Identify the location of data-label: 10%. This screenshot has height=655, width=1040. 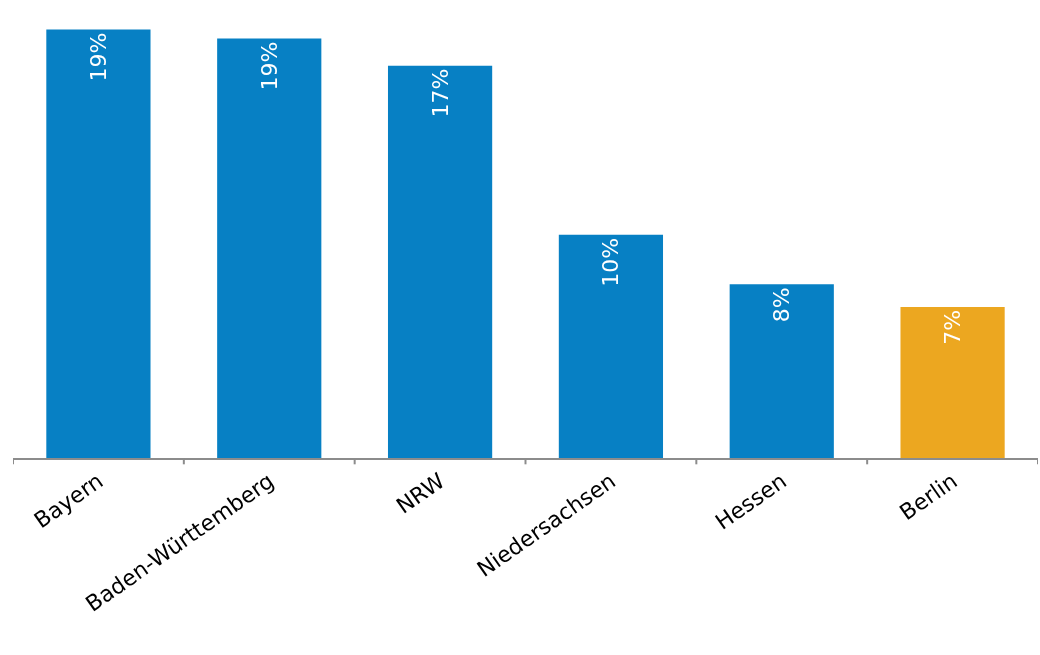
(611, 262).